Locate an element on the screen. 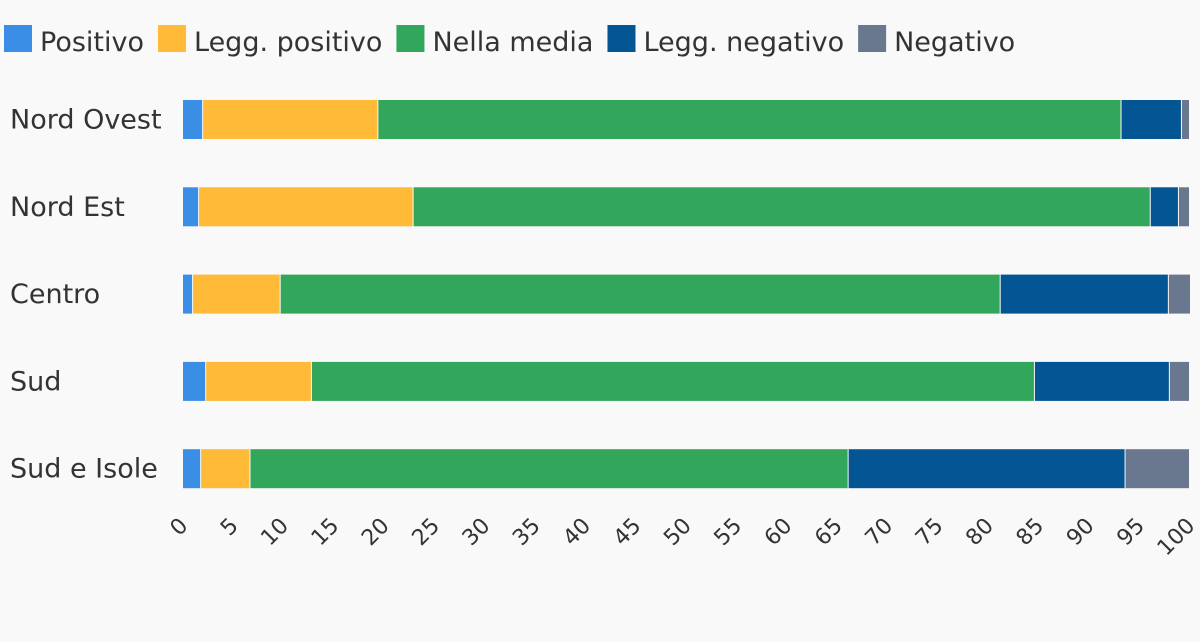  x-tick-label: 20 is located at coordinates (375, 532).